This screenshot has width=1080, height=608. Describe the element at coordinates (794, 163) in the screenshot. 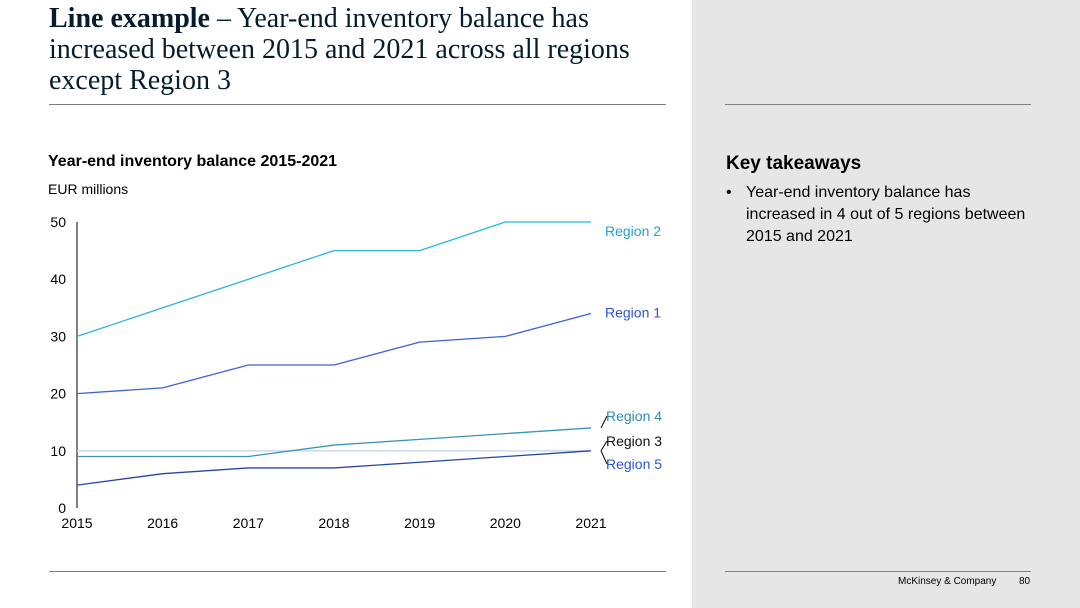

I see `key-takeaways-title: Key takeaways` at that location.